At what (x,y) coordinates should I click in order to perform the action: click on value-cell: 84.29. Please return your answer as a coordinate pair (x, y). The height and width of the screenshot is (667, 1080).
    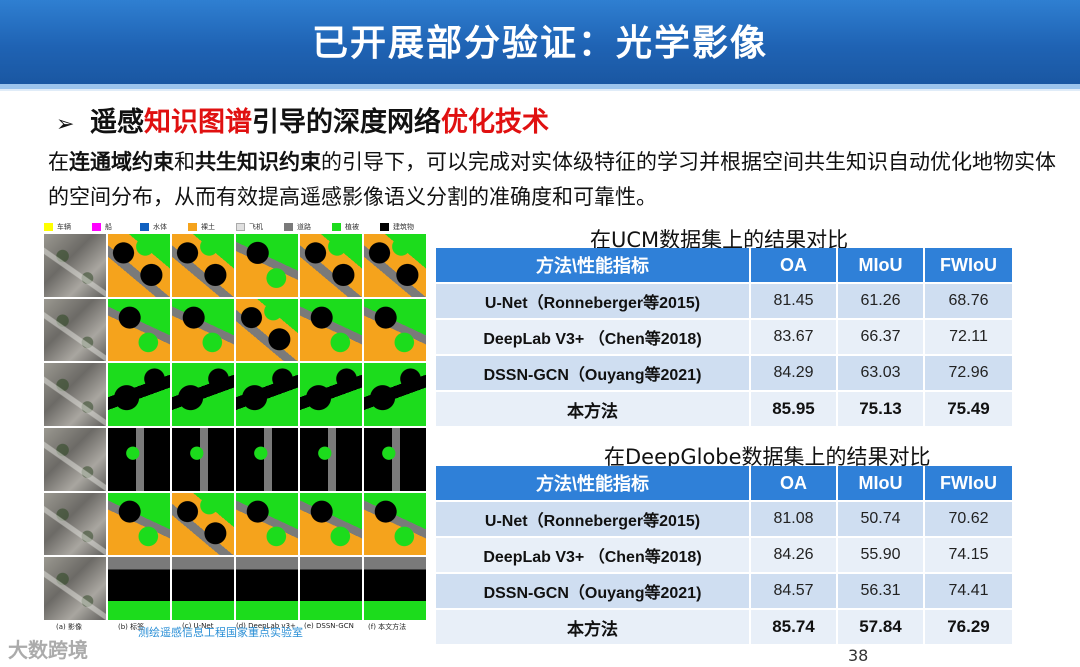
    Looking at the image, I should click on (794, 372).